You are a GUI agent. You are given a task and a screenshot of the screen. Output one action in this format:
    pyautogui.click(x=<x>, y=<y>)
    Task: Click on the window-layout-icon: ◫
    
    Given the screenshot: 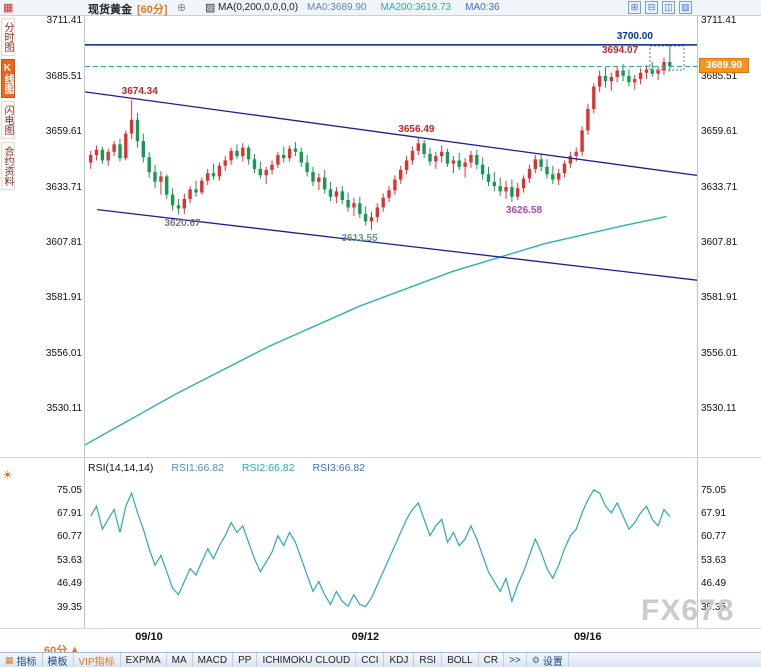 What is the action you would take?
    pyautogui.click(x=668, y=7)
    